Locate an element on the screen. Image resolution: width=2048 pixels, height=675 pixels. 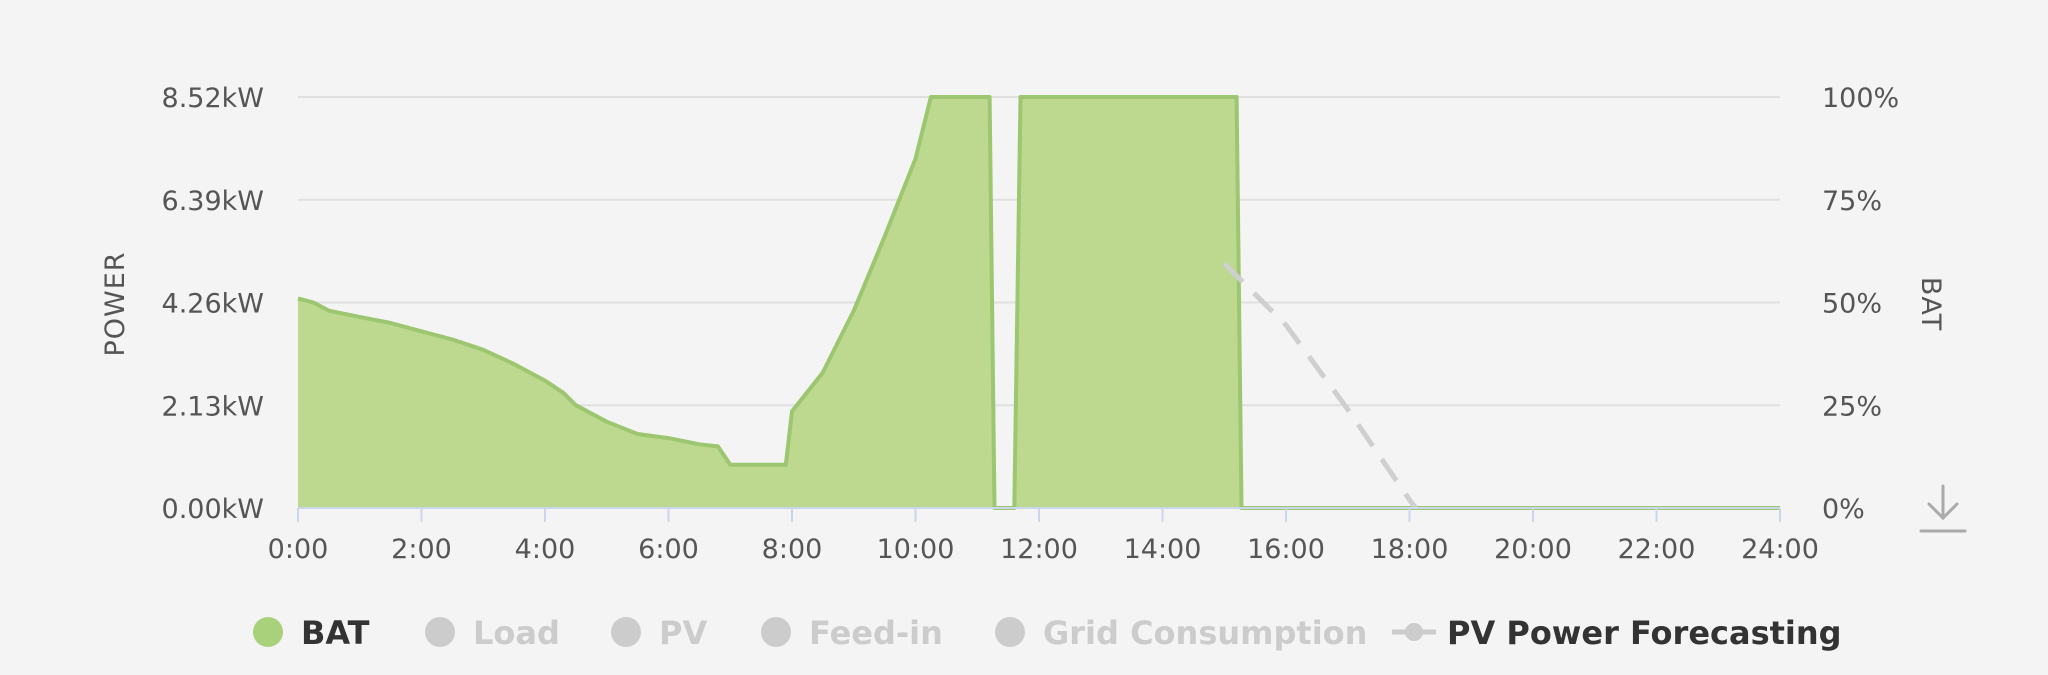
legend-label: Feed-in is located at coordinates (876, 633).